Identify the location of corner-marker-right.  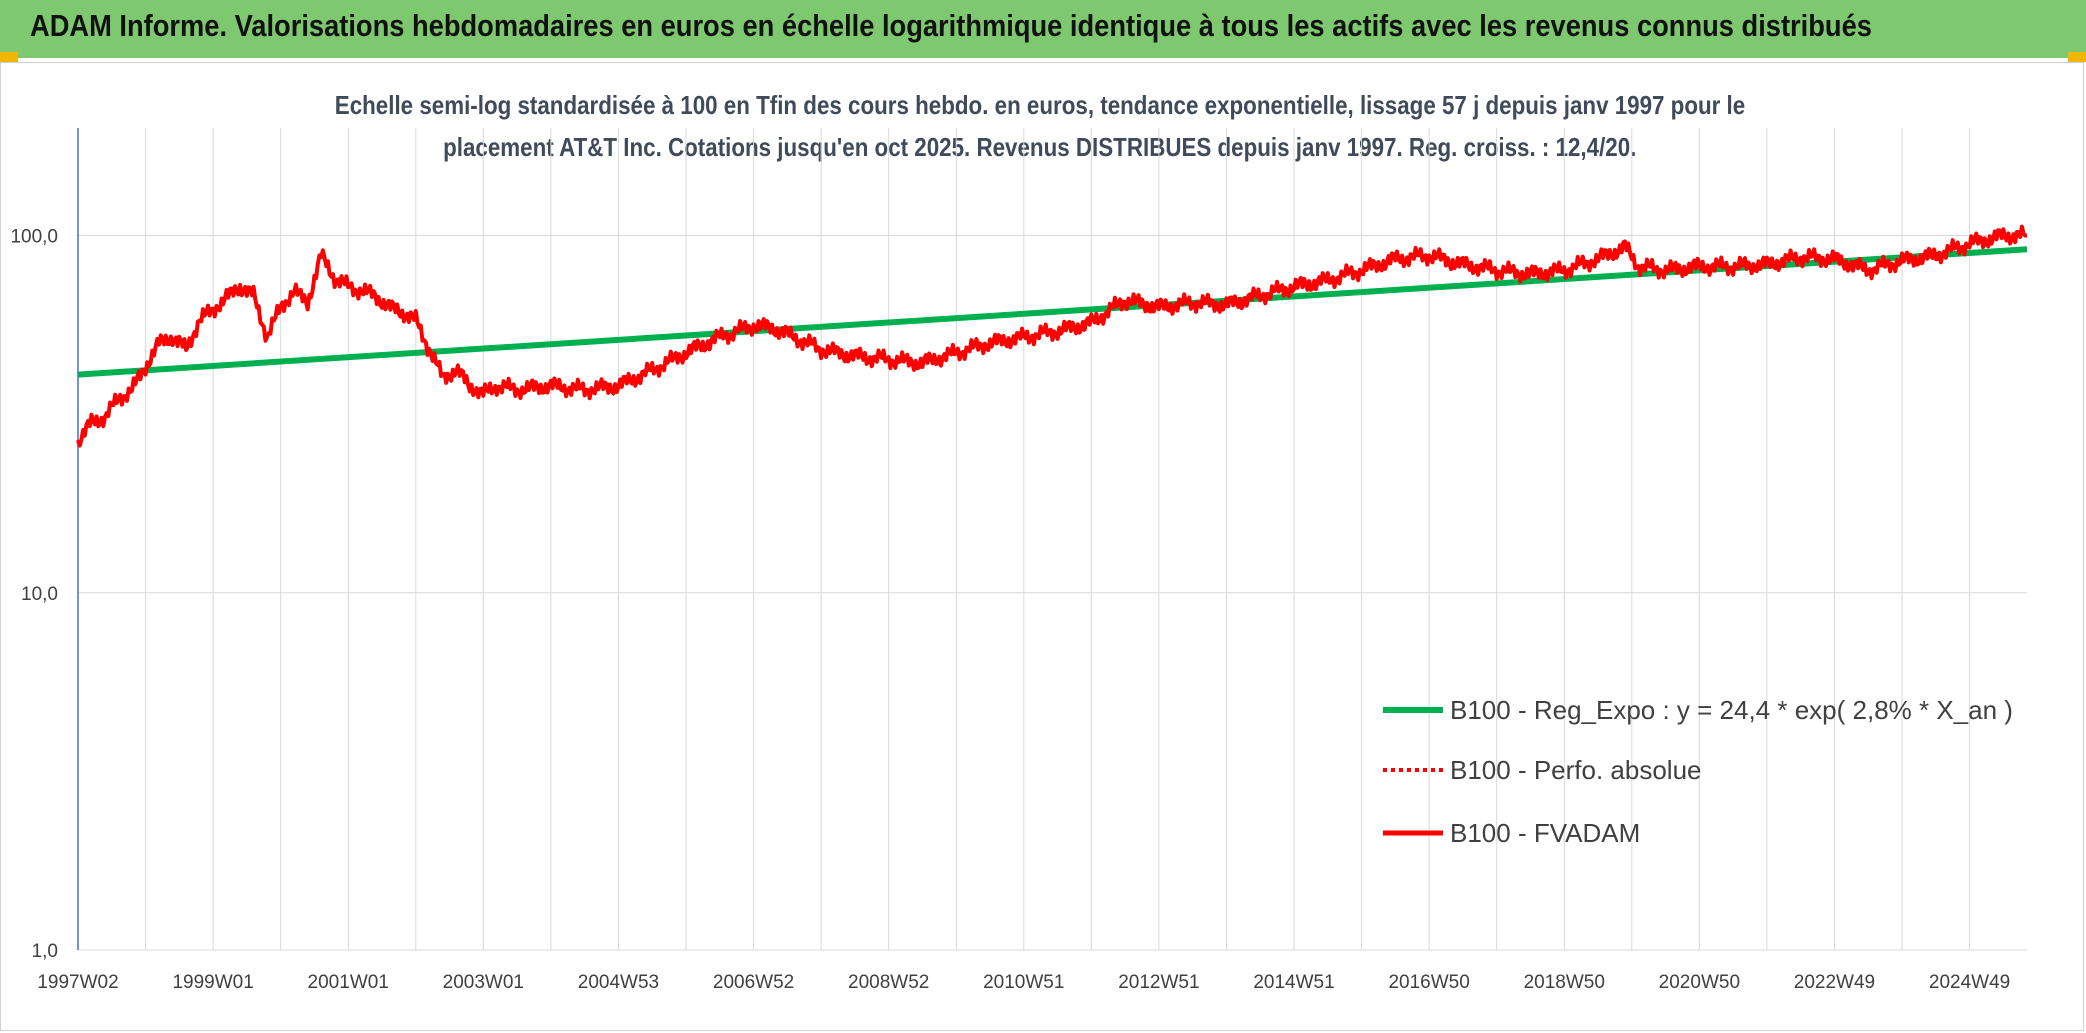
(2077, 57).